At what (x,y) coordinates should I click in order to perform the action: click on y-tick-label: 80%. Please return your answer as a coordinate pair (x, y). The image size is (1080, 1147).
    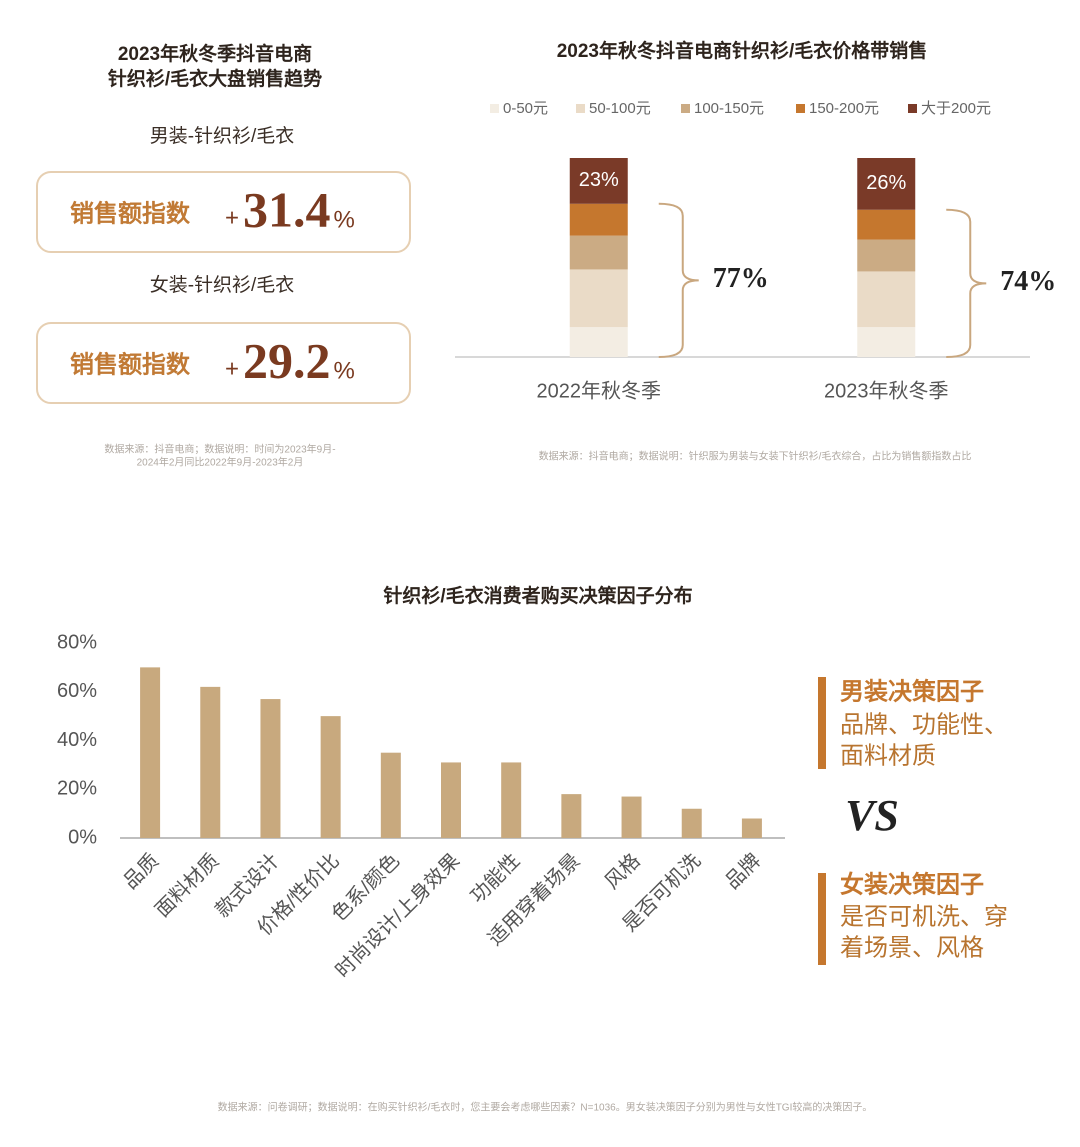
    Looking at the image, I should click on (77, 642).